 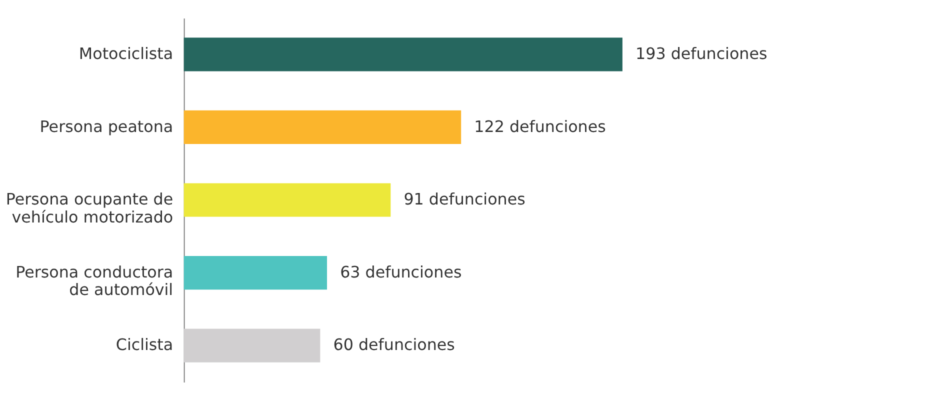 I want to click on data-label: 122 defunciones, so click(x=540, y=126).